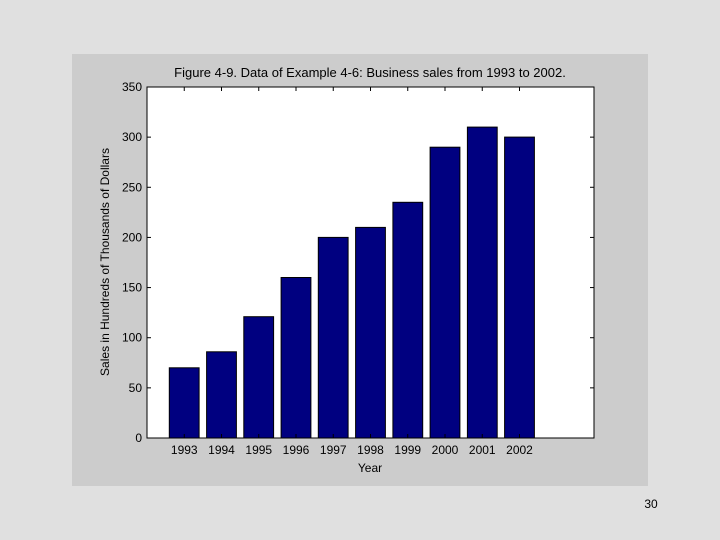 The image size is (720, 540). Describe the element at coordinates (482, 450) in the screenshot. I see `x-tick-label: 2001` at that location.